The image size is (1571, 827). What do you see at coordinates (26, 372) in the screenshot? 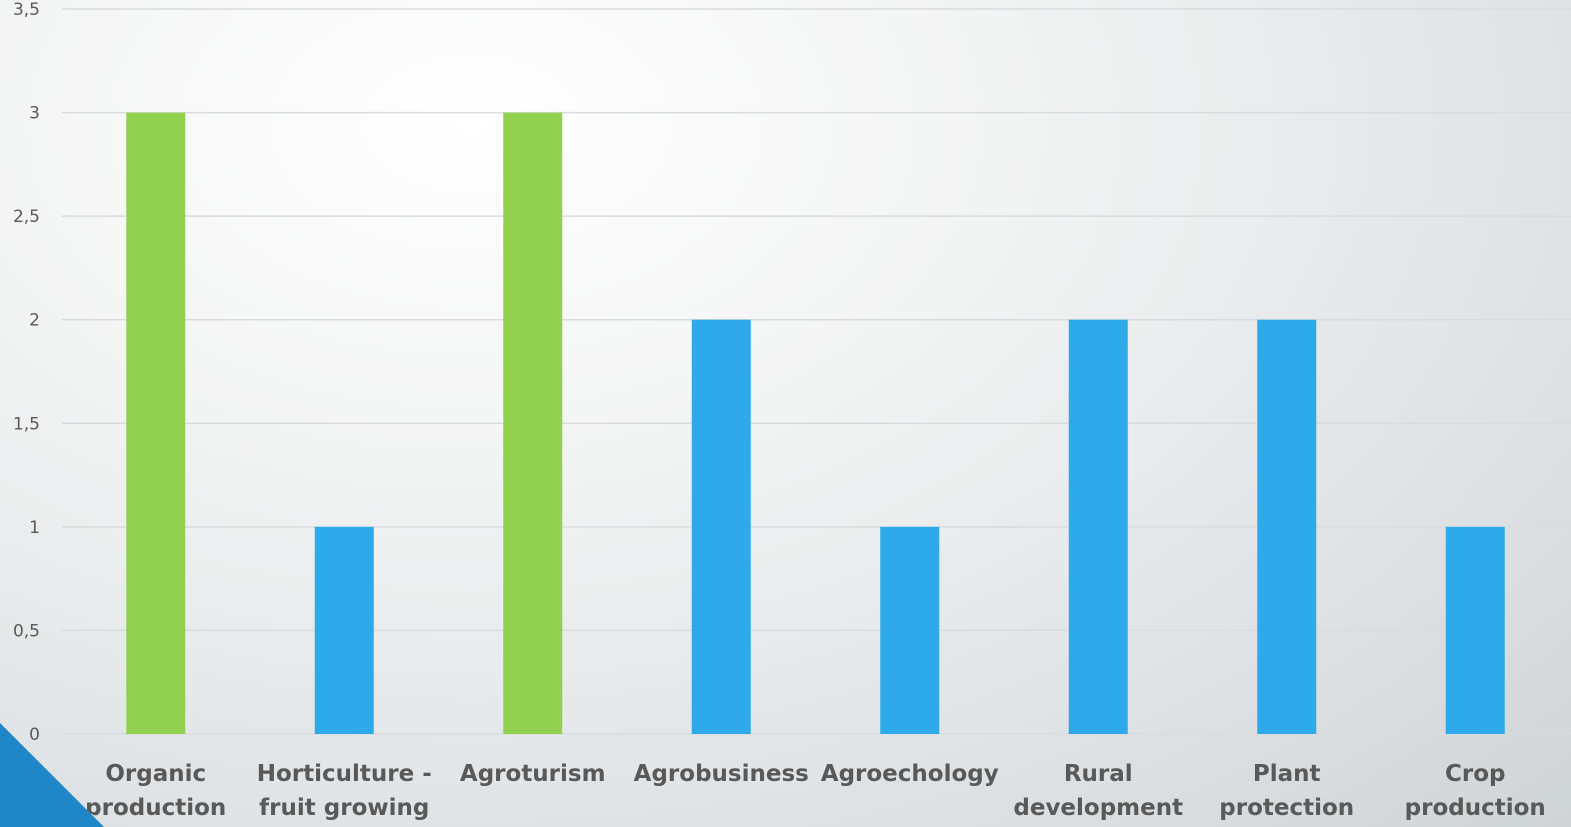
I see `y-axis-ticks: 00,511,522,533,5` at bounding box center [26, 372].